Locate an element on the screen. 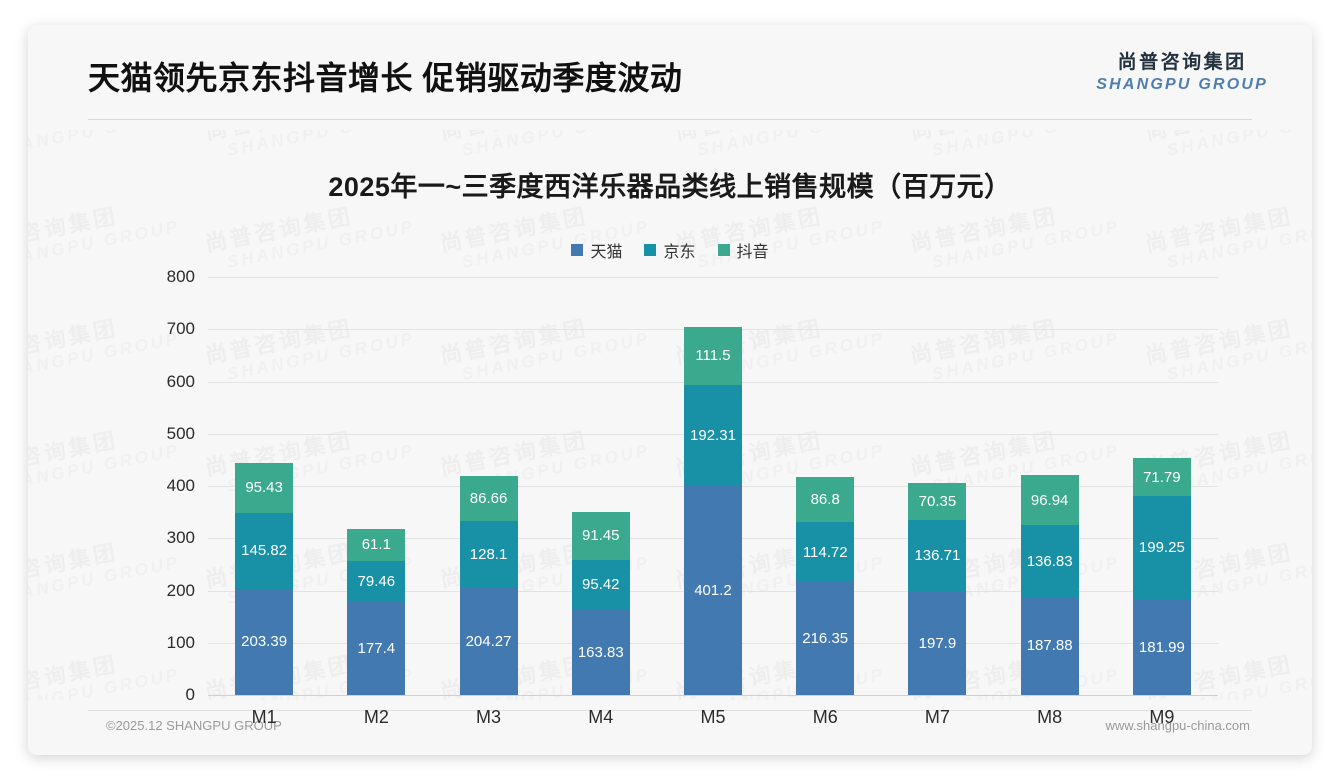 Image resolution: width=1340 pixels, height=780 pixels. bar-segment-京东: 79.46 is located at coordinates (376, 581).